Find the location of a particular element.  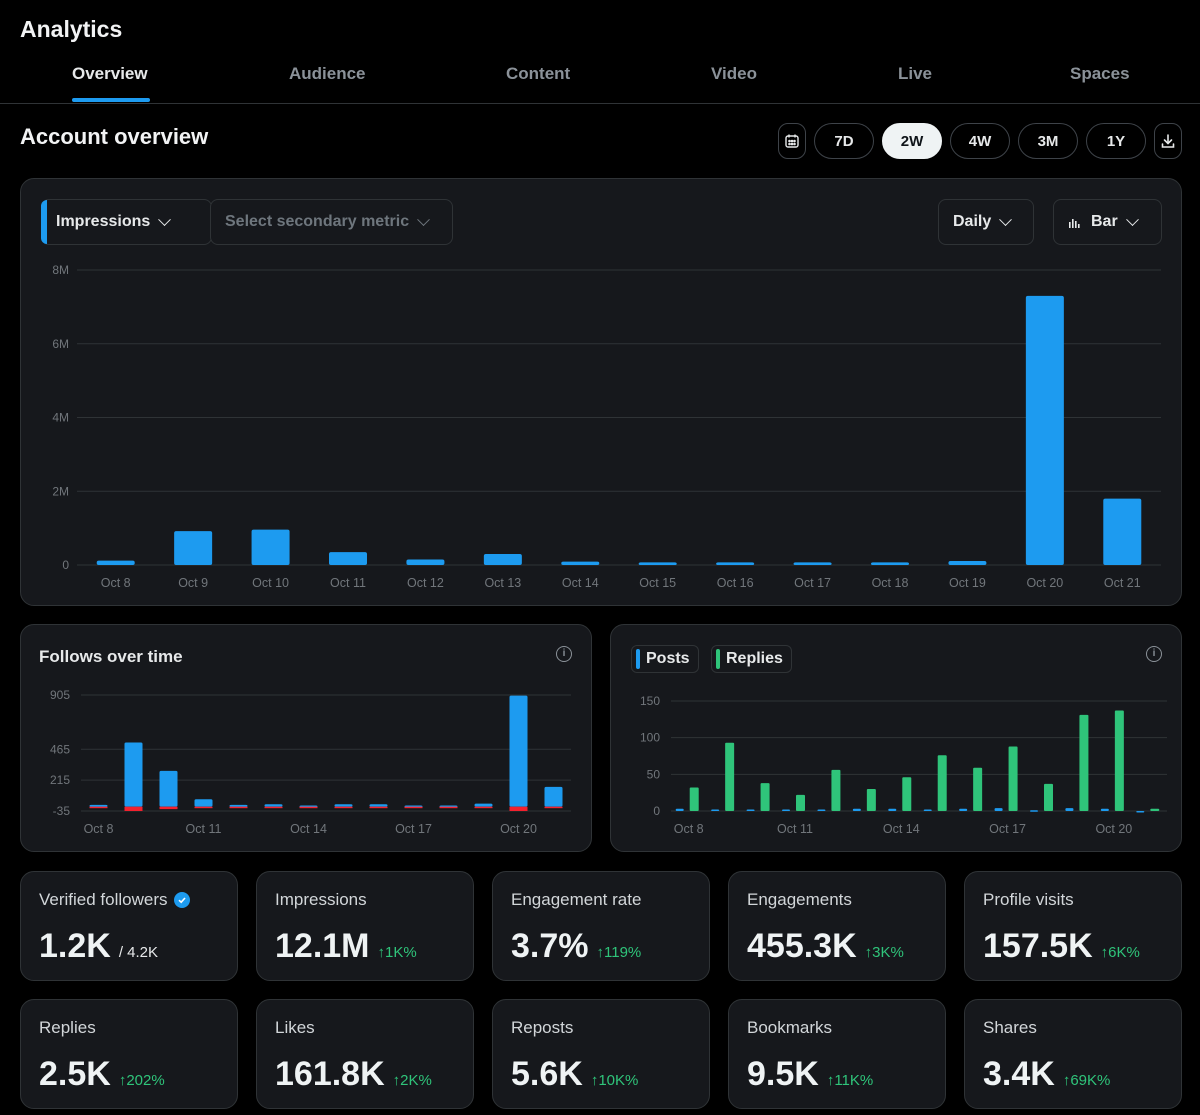

primary-metric-select: Impressions is located at coordinates (126, 222).